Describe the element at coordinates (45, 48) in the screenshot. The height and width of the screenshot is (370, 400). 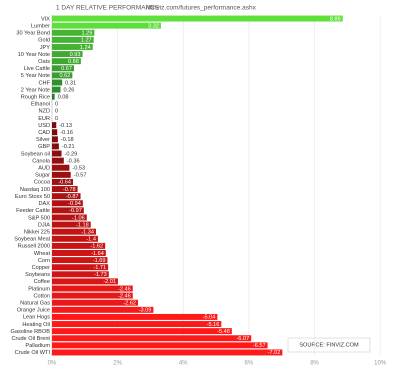
I see `y-tick-label: JPY` at that location.